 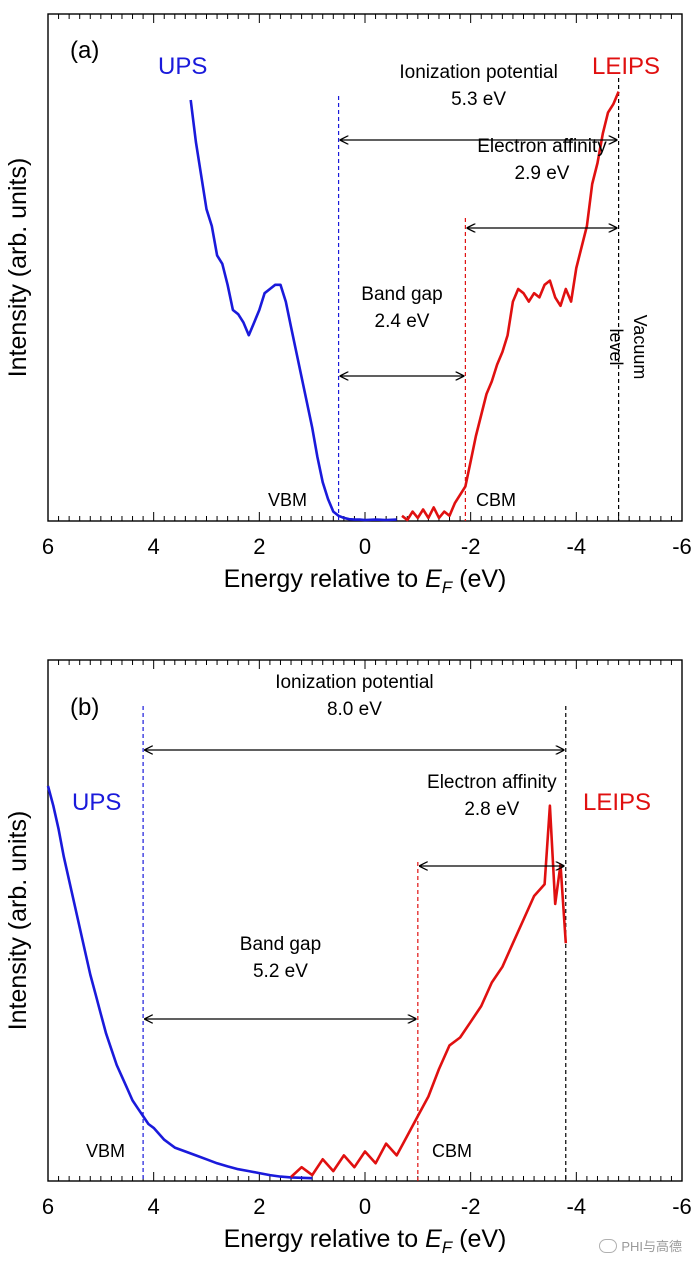 I want to click on ionization-potential-value: 8.0 eV, so click(x=354, y=709).